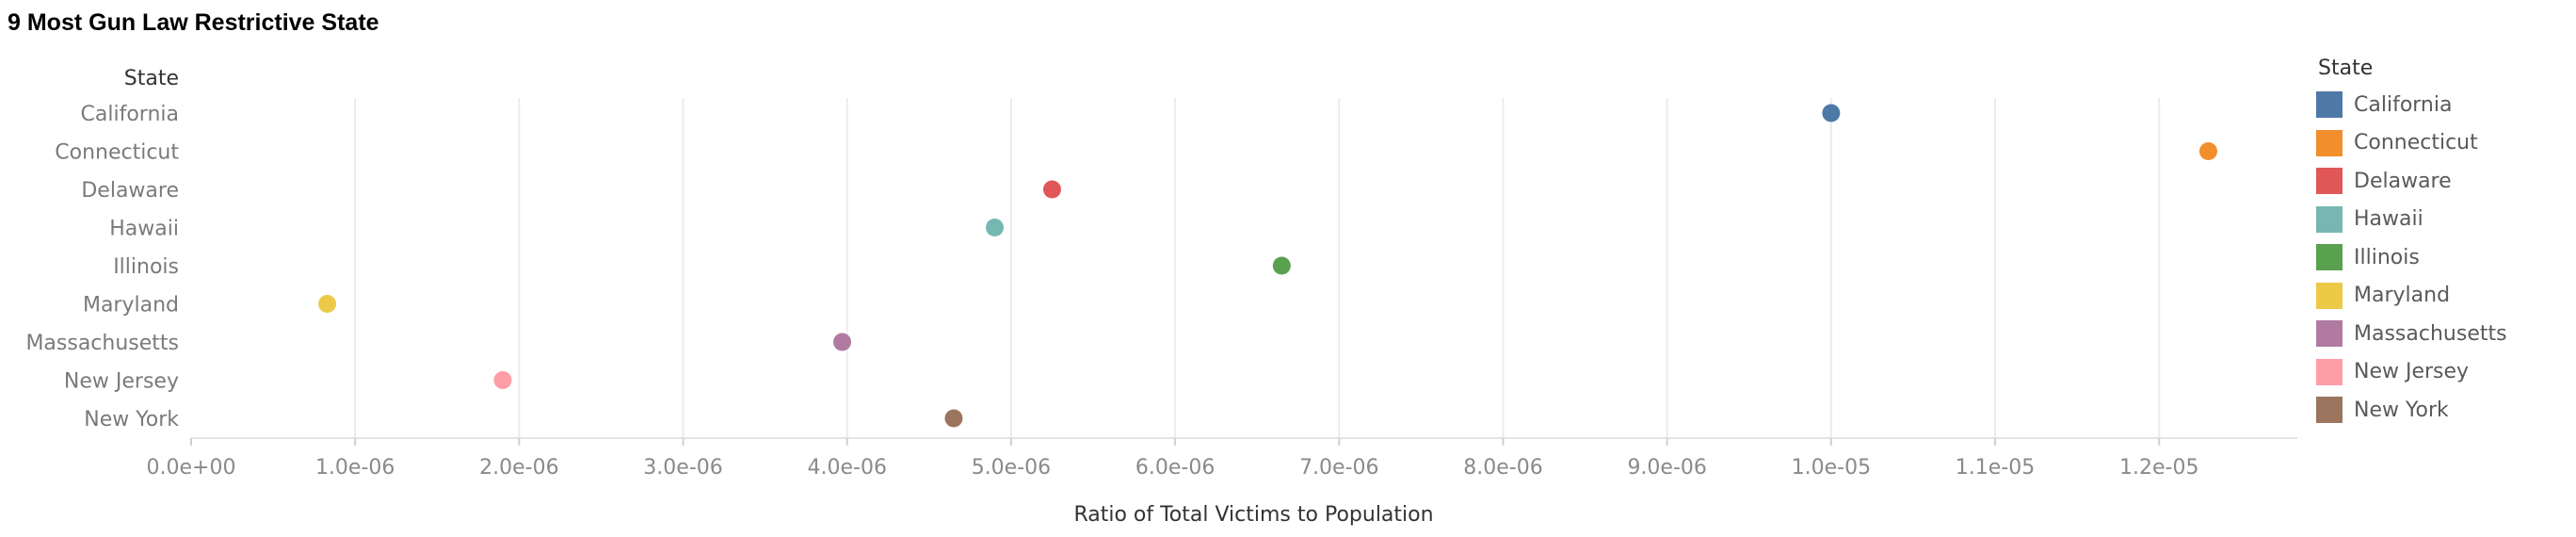  Describe the element at coordinates (682, 468) in the screenshot. I see `x-tick-label: 3.0e-06` at that location.